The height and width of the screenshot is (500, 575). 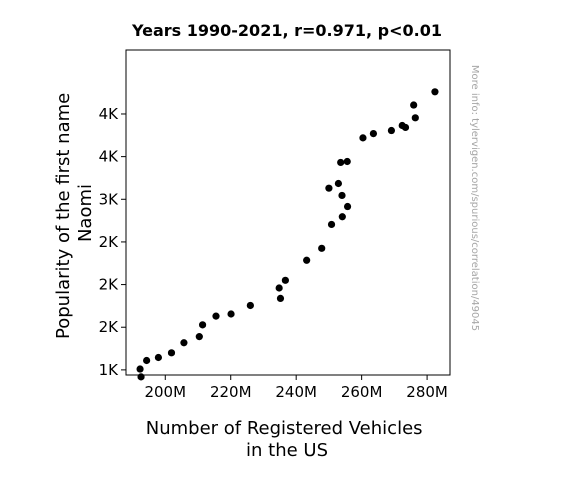 I want to click on x-axis-ticks: 200M 220M 240M 260M 280M, so click(x=296, y=388).